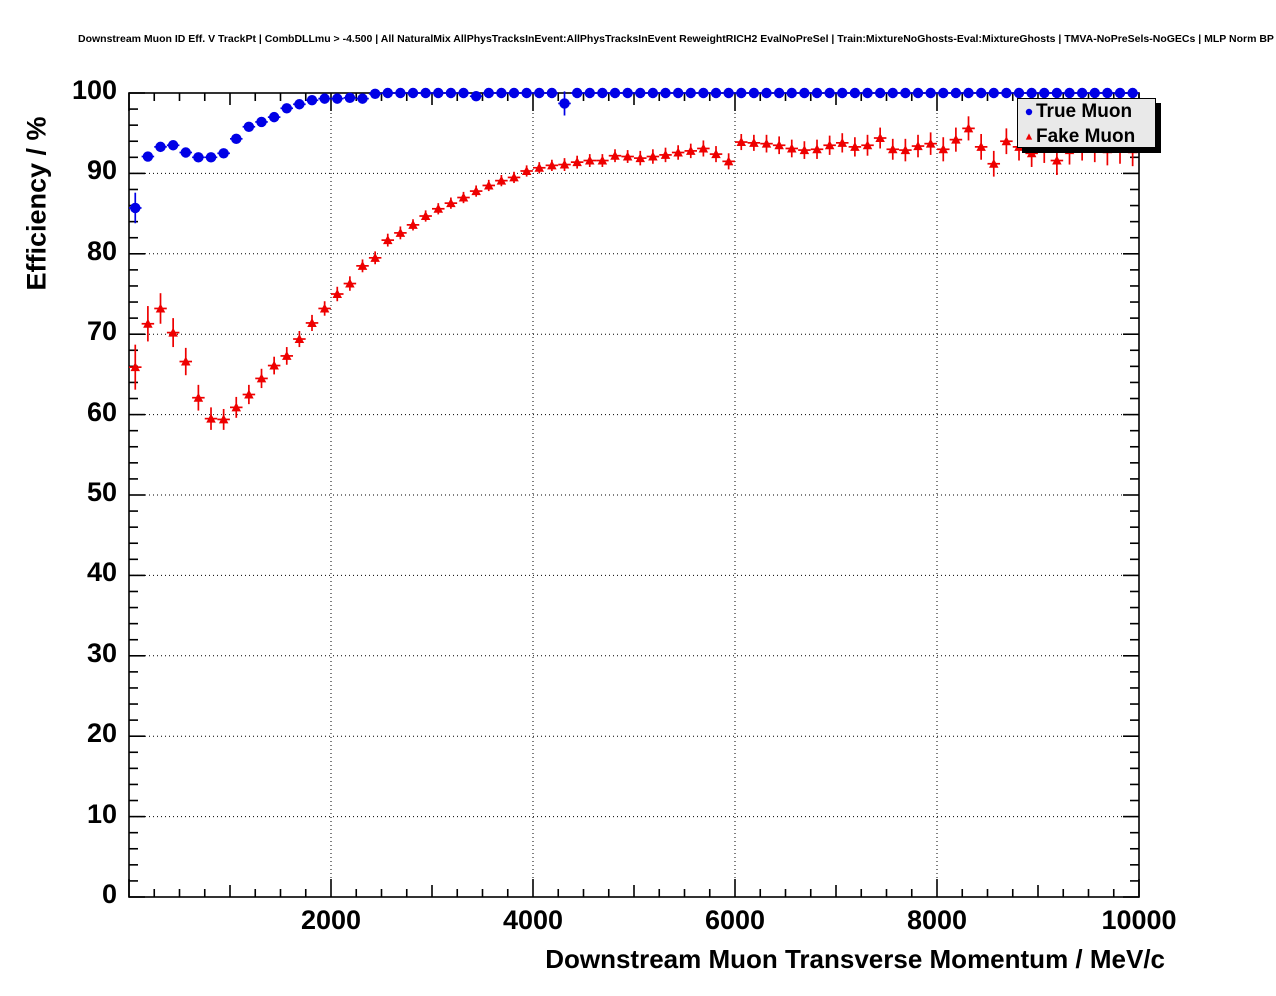 Image resolution: width=1276 pixels, height=996 pixels. Describe the element at coordinates (101, 492) in the screenshot. I see `y-axis-tick-label: 50` at that location.